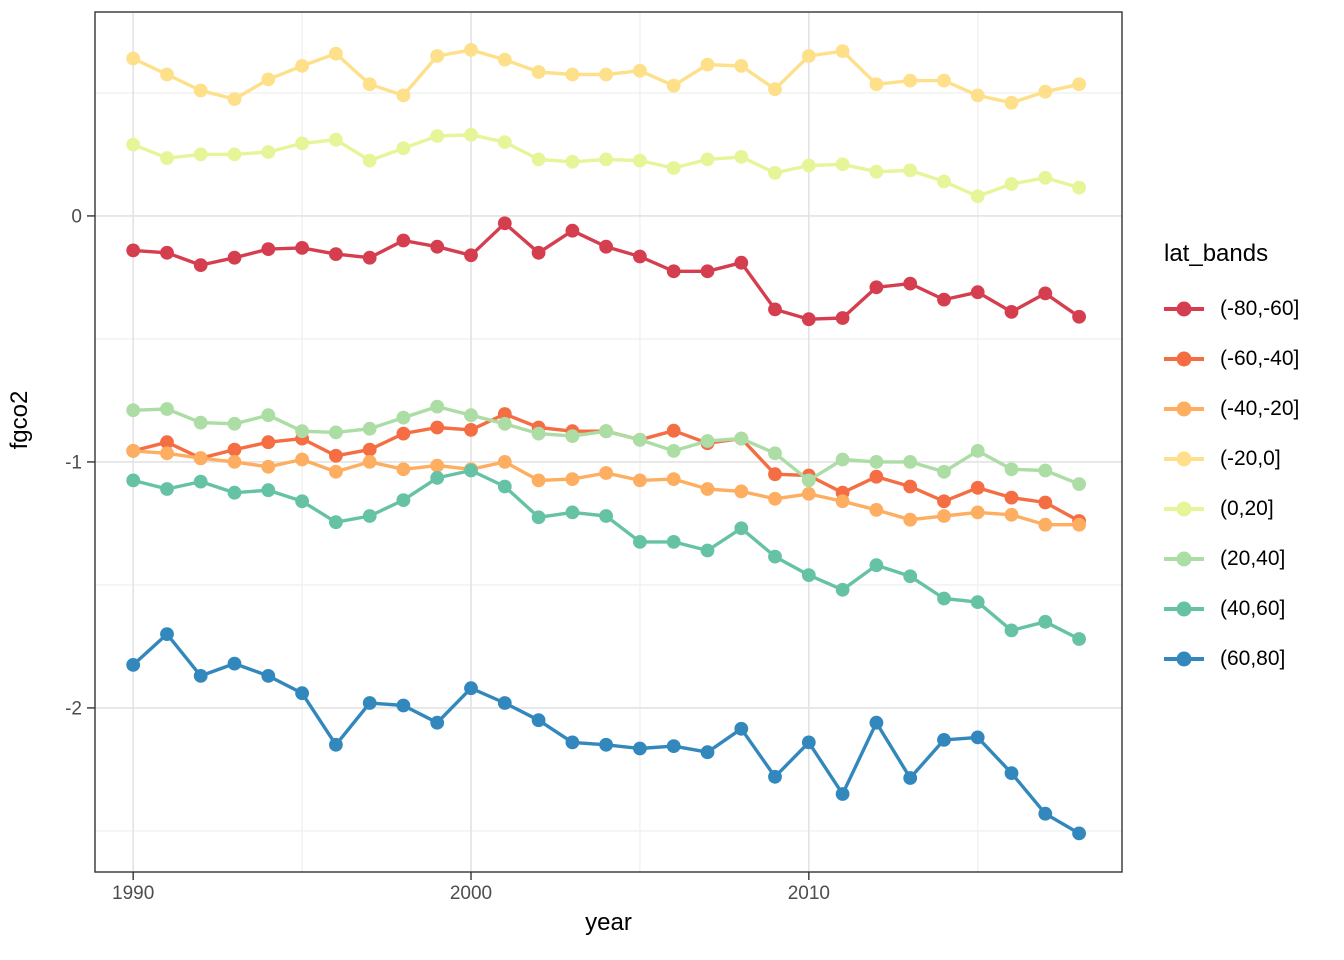 The image size is (1344, 960). What do you see at coordinates (76, 216) in the screenshot?
I see `y-tick-label: 0` at bounding box center [76, 216].